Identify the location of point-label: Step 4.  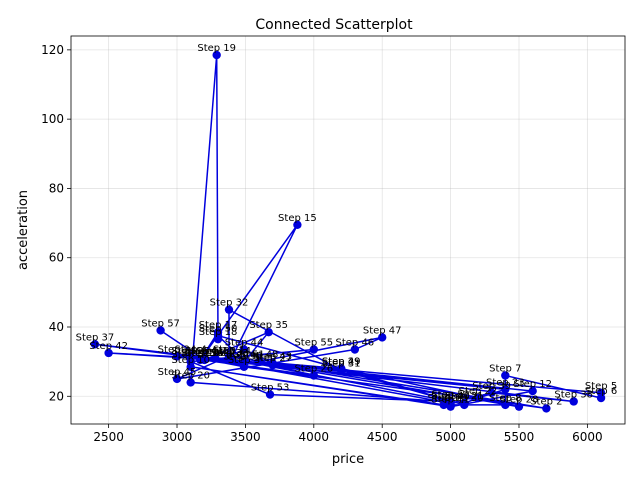
(191, 349).